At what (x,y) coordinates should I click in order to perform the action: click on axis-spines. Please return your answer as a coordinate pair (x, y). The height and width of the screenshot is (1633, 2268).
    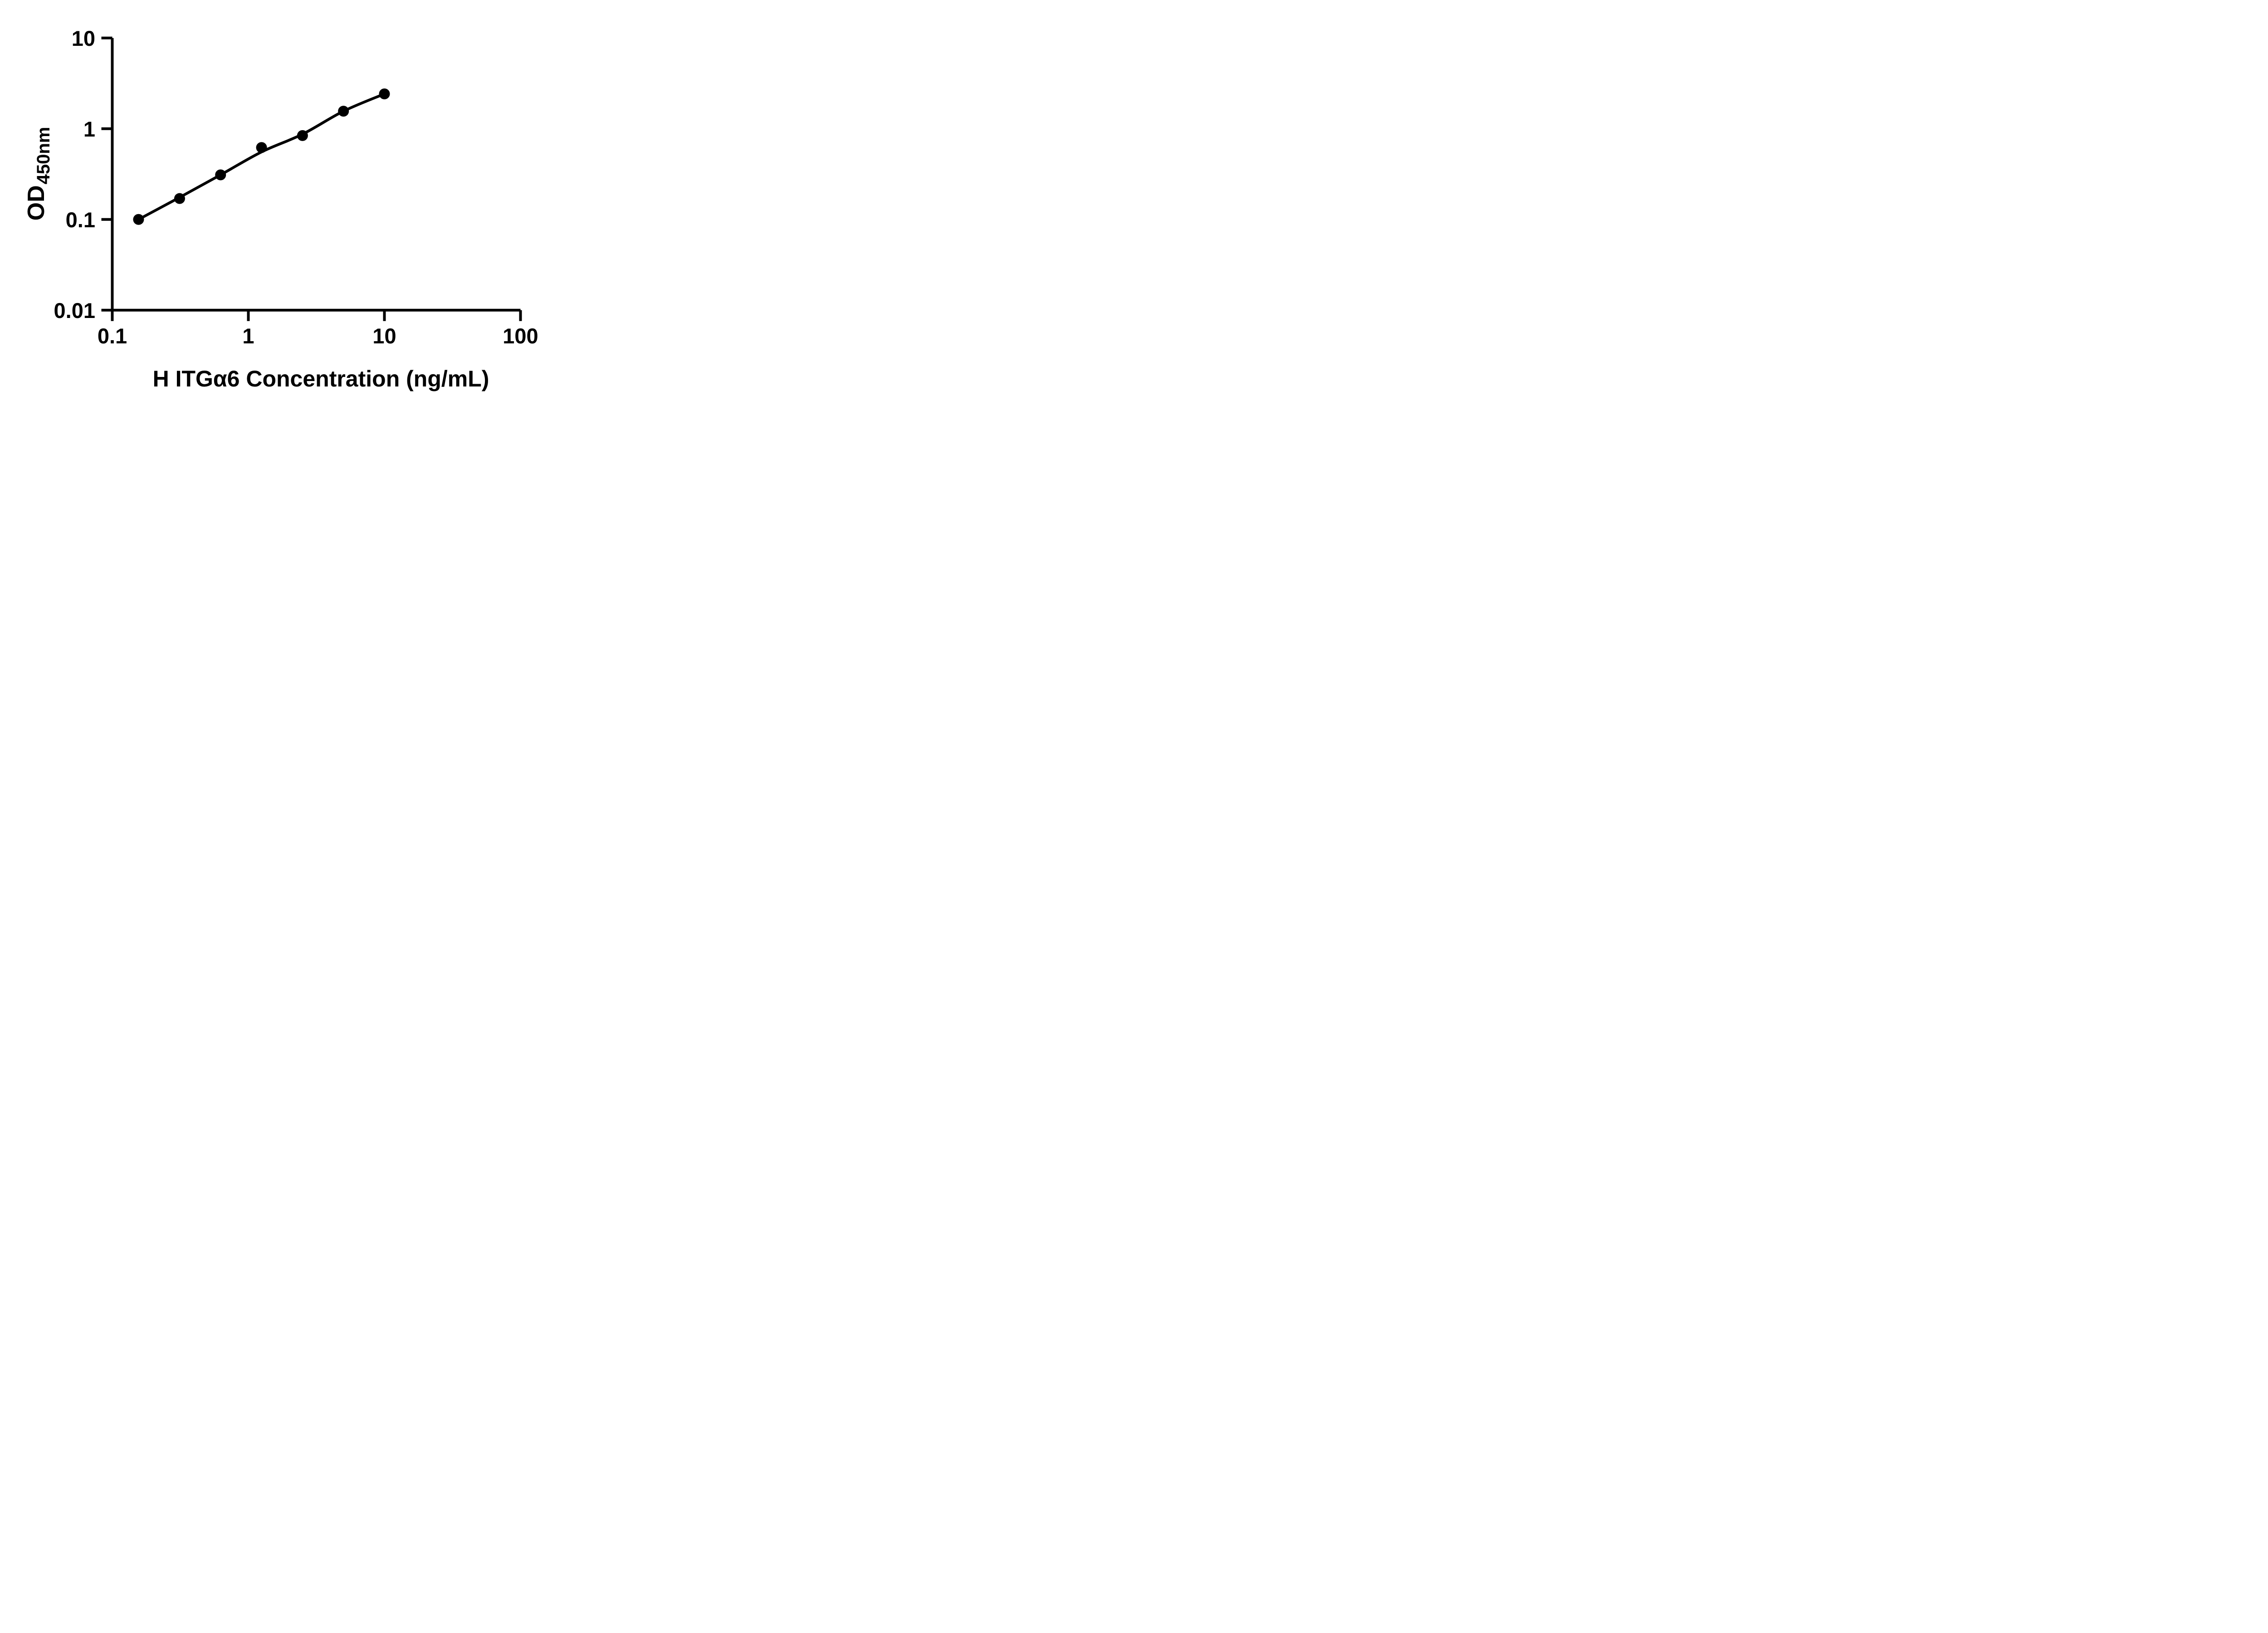
    Looking at the image, I should click on (316, 175).